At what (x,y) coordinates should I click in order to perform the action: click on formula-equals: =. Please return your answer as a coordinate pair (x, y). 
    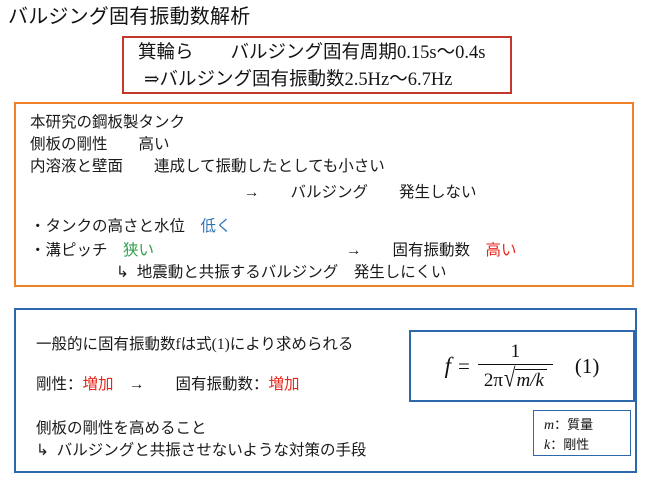
    Looking at the image, I should click on (463, 365).